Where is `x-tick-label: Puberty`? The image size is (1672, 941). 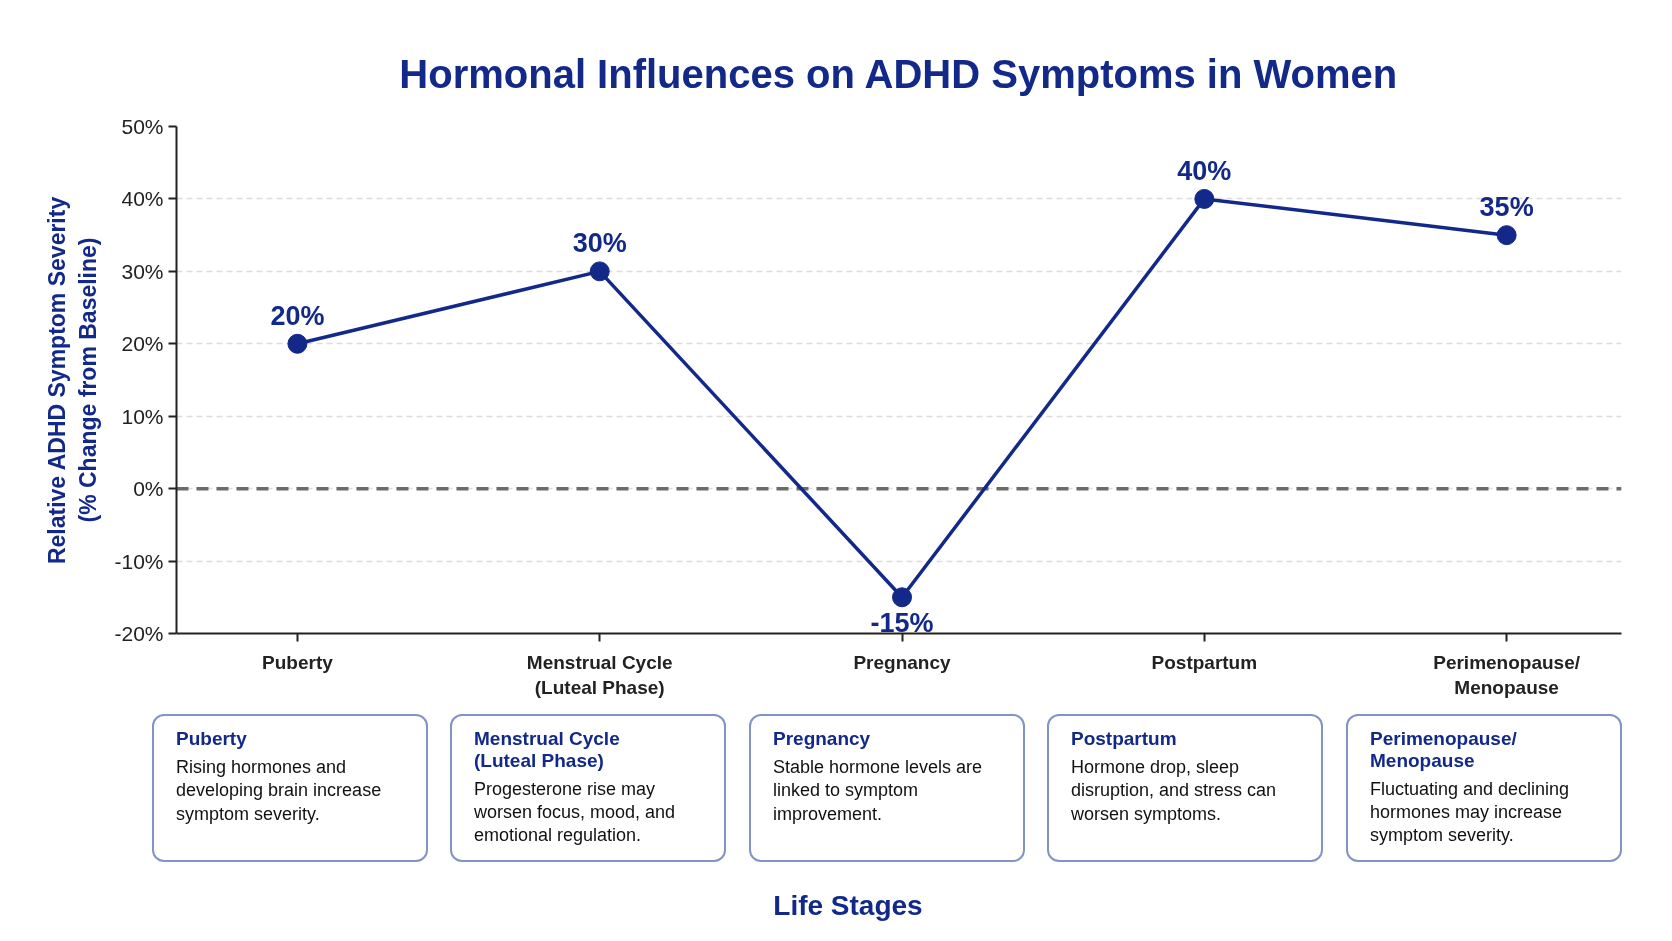
x-tick-label: Puberty is located at coordinates (298, 662).